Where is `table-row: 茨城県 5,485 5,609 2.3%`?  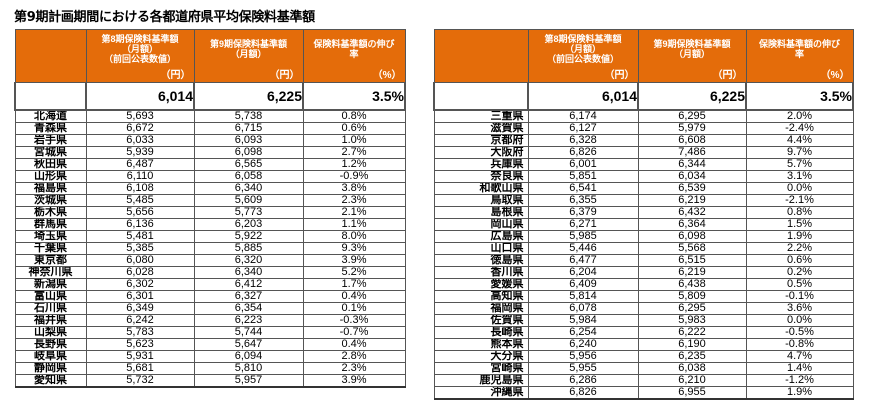
table-row: 茨城県 5,485 5,609 2.3% is located at coordinates (210, 200).